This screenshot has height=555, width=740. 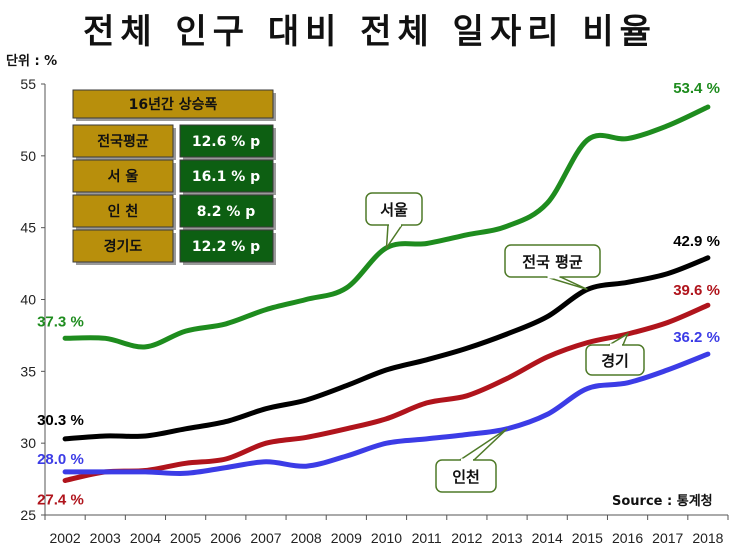 I want to click on table-row-value: 16.1 % p, so click(x=226, y=177).